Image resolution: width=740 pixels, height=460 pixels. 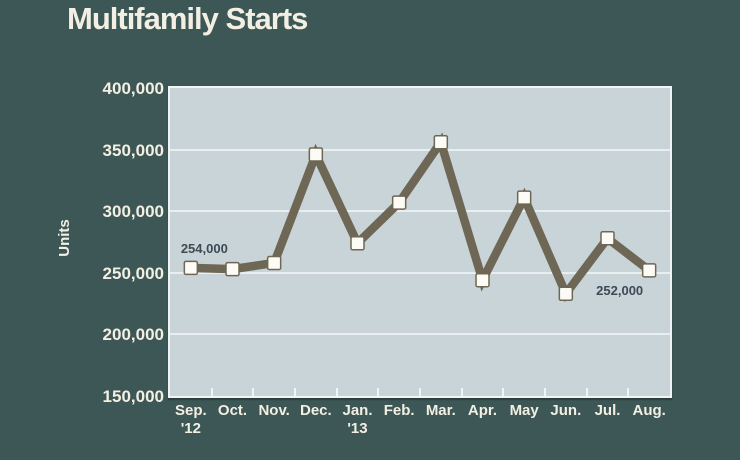 I want to click on year-label: '12, so click(x=190, y=428).